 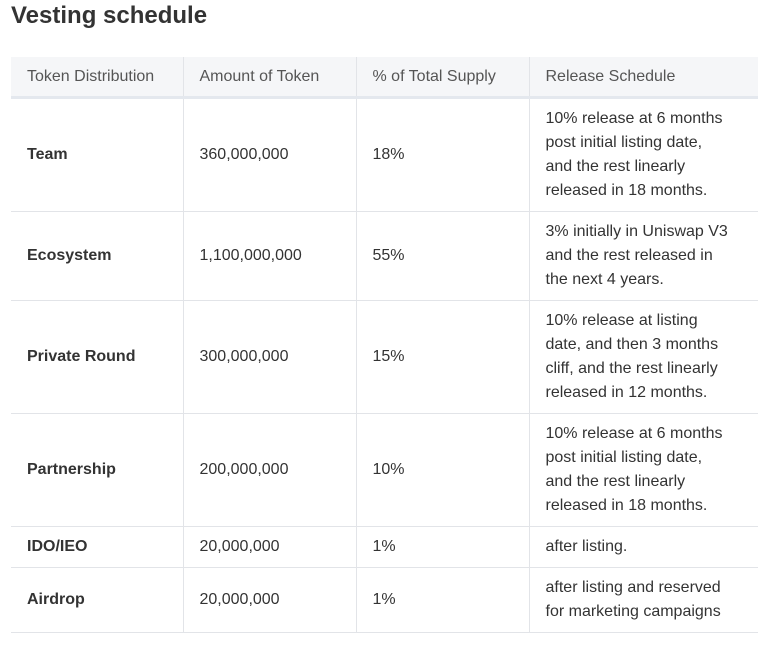 I want to click on text-line: after listing and reserved, so click(x=633, y=587).